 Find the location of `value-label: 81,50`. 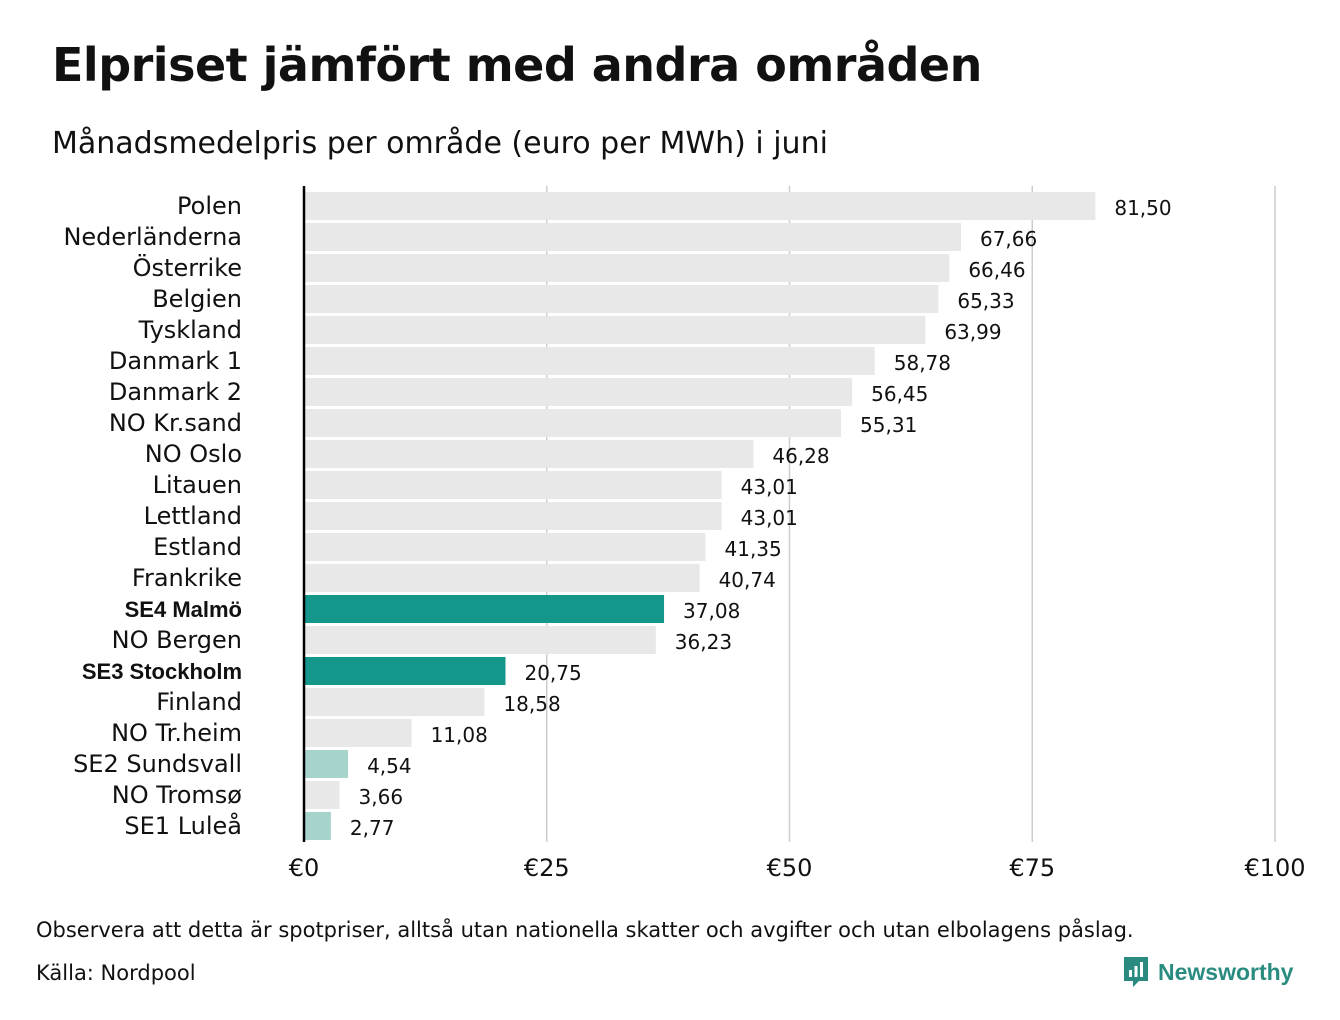

value-label: 81,50 is located at coordinates (1142, 208).